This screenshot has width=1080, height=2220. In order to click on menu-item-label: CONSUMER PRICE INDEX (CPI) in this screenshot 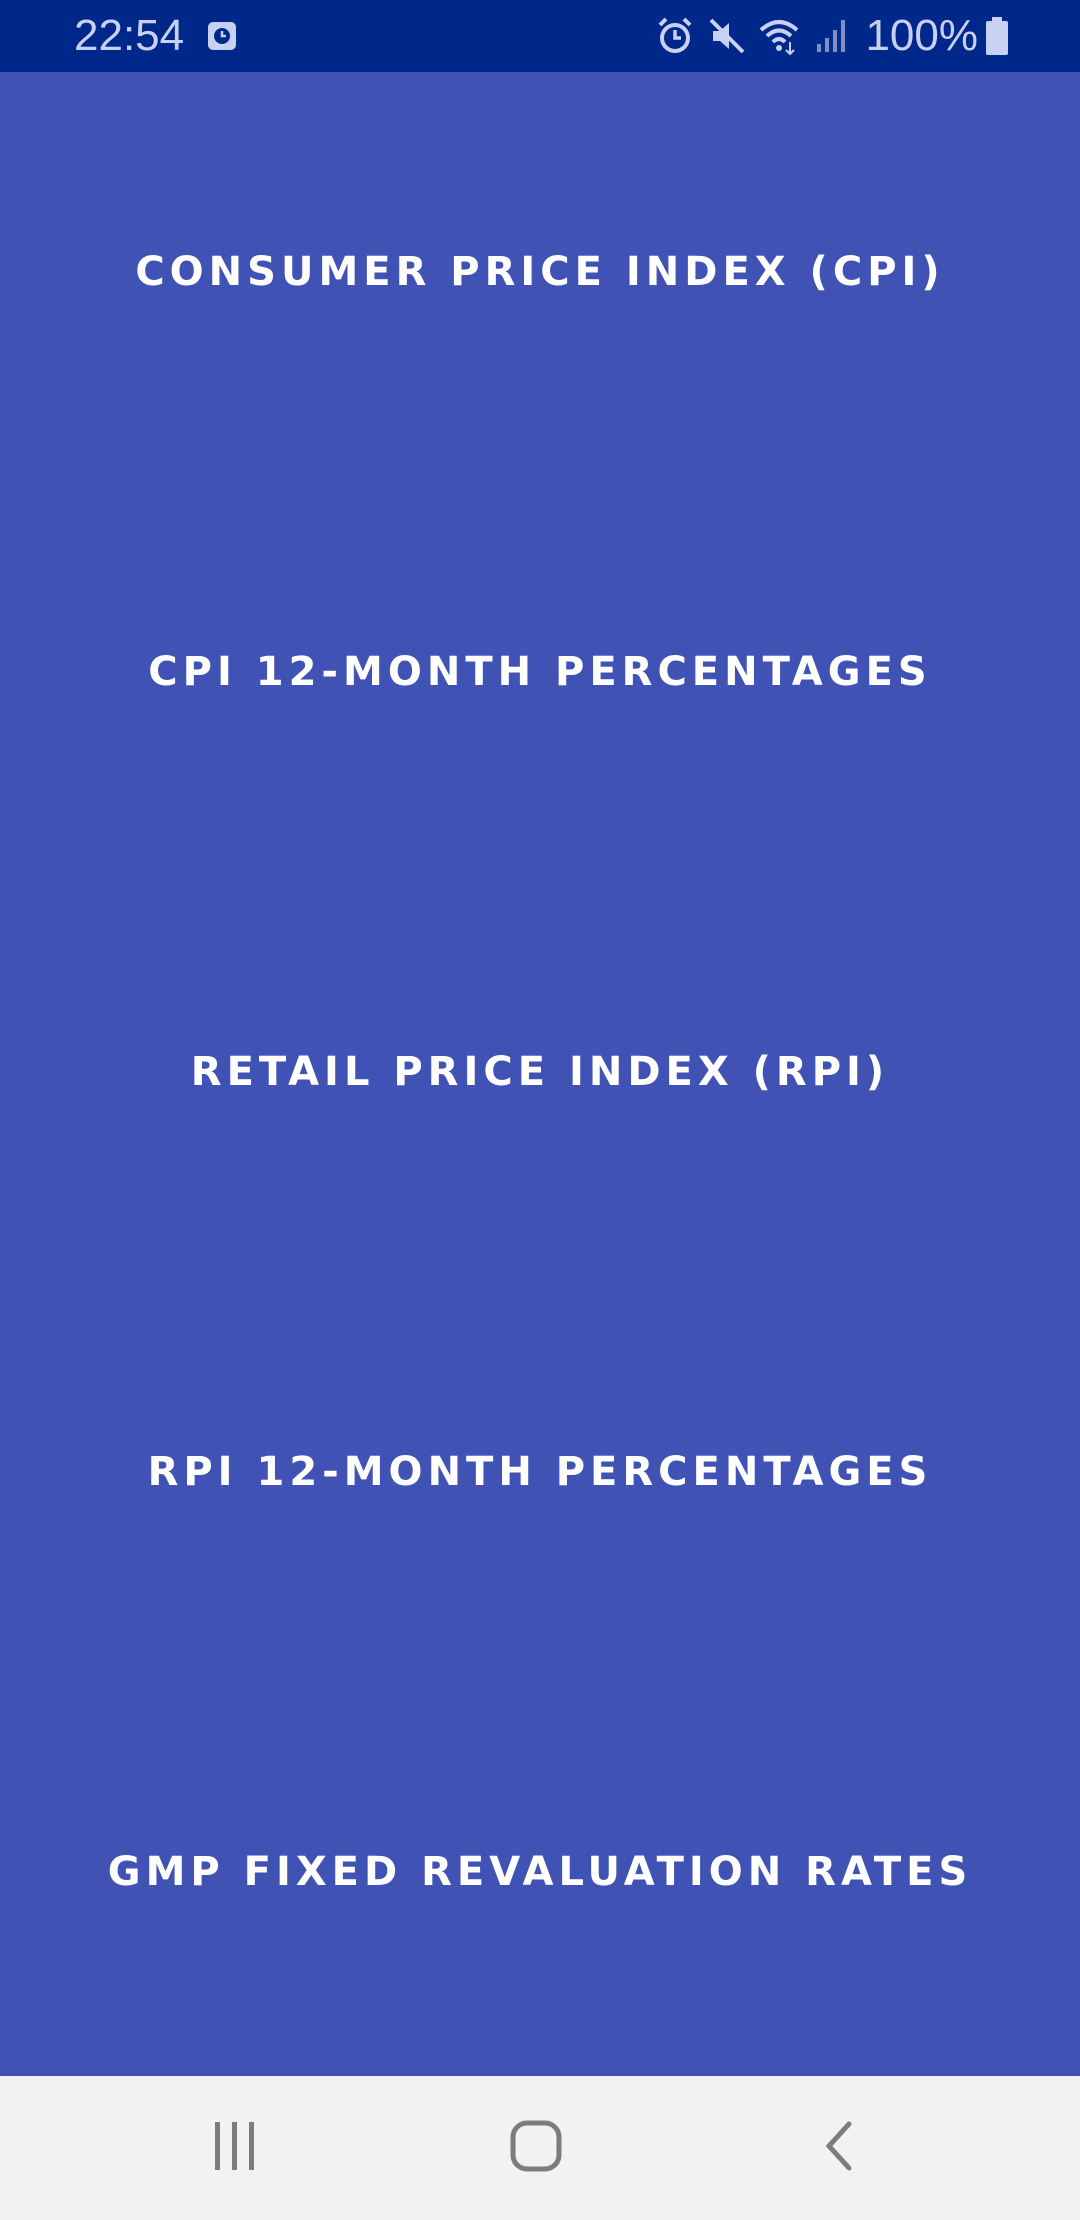, I will do `click(540, 272)`.